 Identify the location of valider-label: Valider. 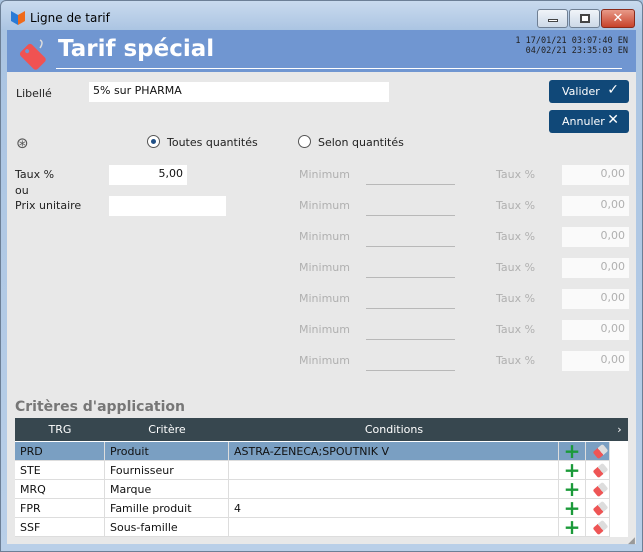
(581, 91).